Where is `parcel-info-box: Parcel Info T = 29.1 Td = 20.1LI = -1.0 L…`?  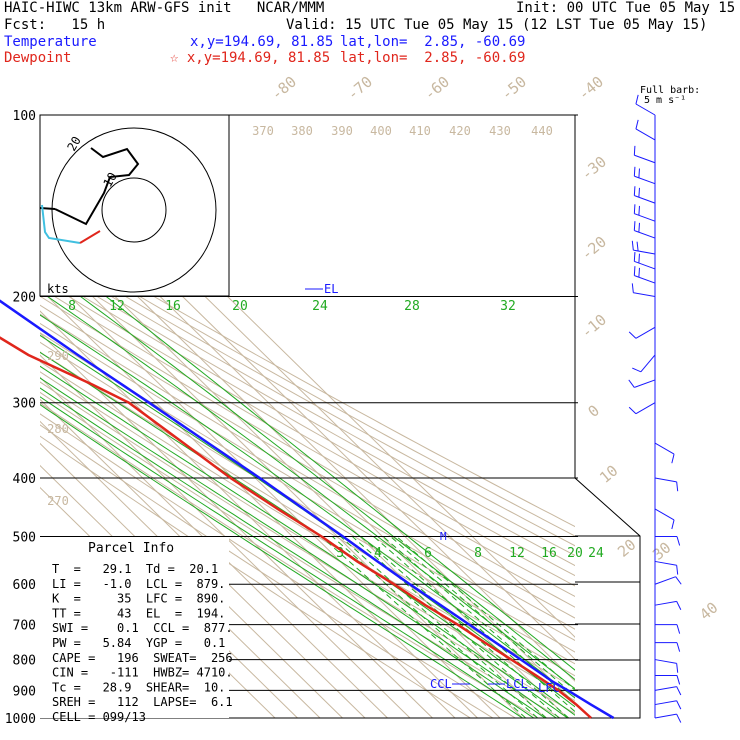
parcel-info-box: Parcel Info T = 29.1 Td = 20.1LI = -1.0 L… is located at coordinates (136, 630).